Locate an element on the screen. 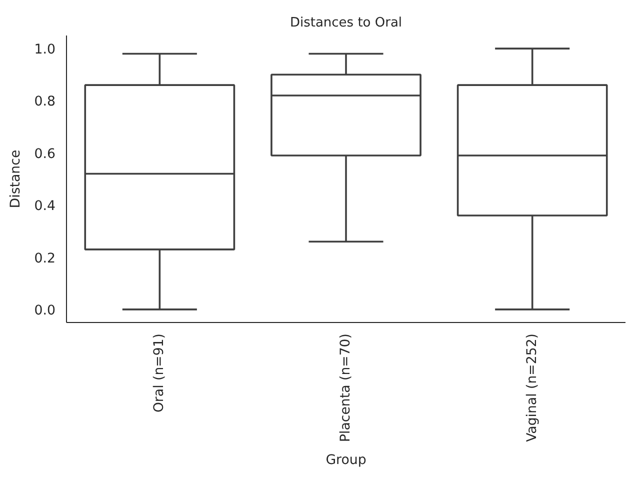 This screenshot has height=480, width=640. x-tick-label: Placenta (n=70) is located at coordinates (346, 387).